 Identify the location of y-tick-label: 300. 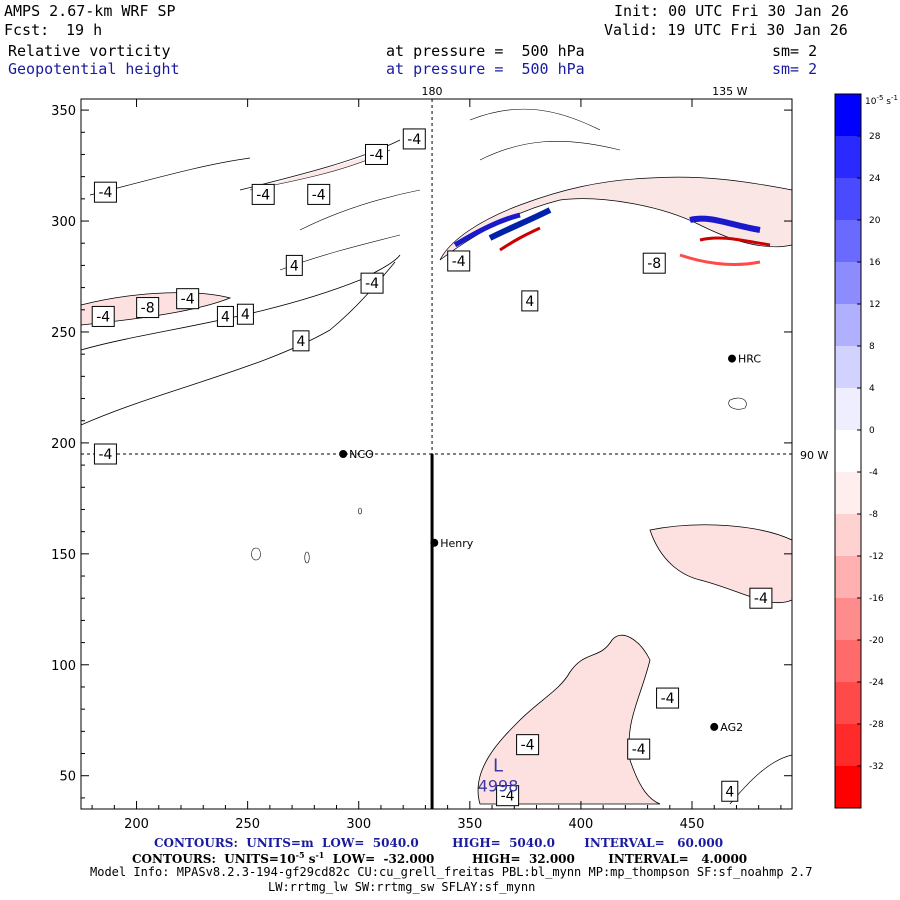
(63, 222).